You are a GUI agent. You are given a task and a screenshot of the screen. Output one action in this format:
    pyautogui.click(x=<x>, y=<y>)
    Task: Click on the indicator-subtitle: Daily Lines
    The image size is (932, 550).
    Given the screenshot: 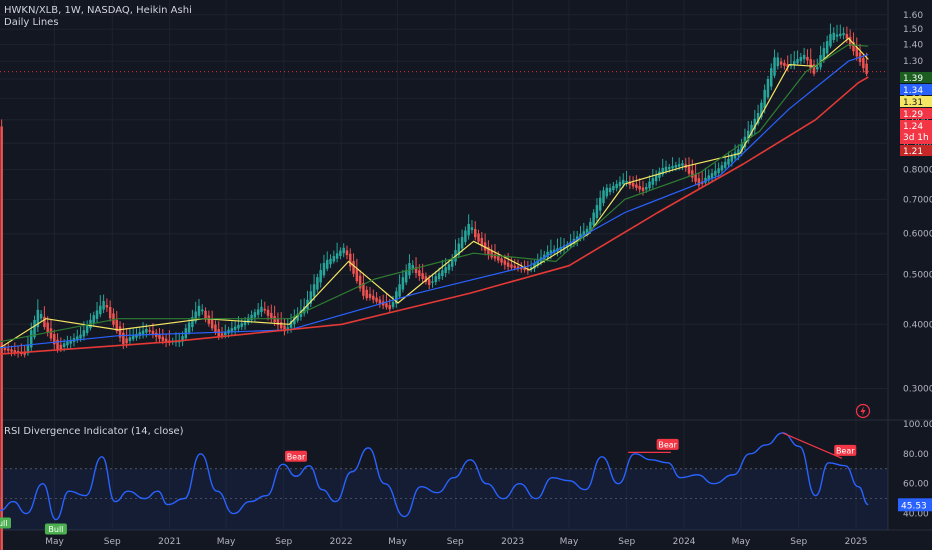 What is the action you would take?
    pyautogui.click(x=31, y=22)
    